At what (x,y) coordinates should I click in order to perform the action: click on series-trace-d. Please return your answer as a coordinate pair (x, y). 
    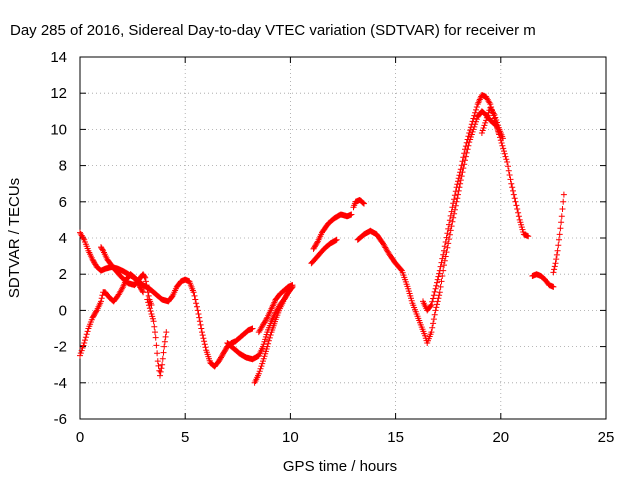
    Looking at the image, I should click on (157, 337).